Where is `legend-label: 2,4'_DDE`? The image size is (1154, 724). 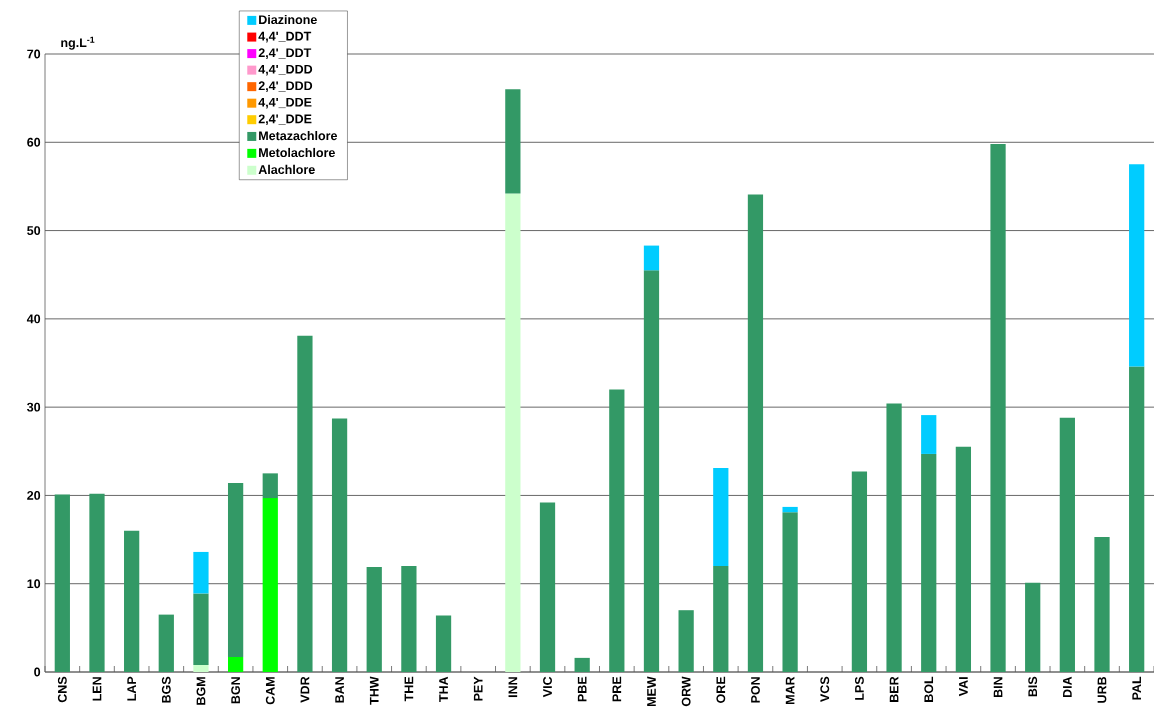 legend-label: 2,4'_DDE is located at coordinates (285, 120).